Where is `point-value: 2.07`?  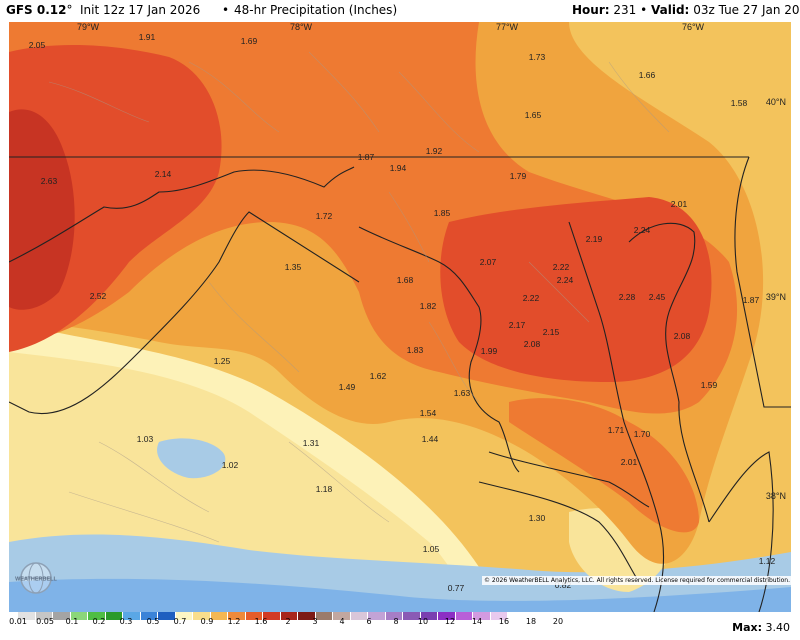 point-value: 2.07 is located at coordinates (488, 262).